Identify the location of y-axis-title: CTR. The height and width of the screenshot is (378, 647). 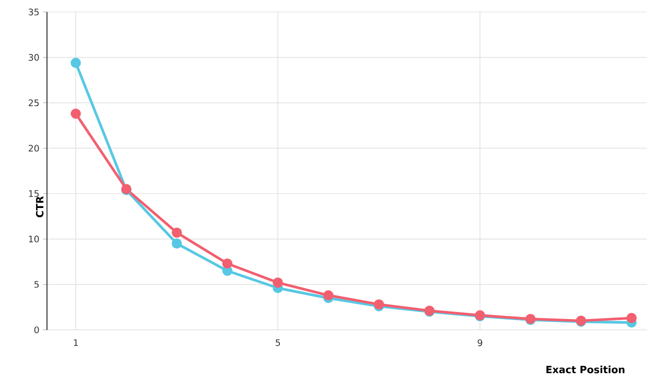
(40, 207).